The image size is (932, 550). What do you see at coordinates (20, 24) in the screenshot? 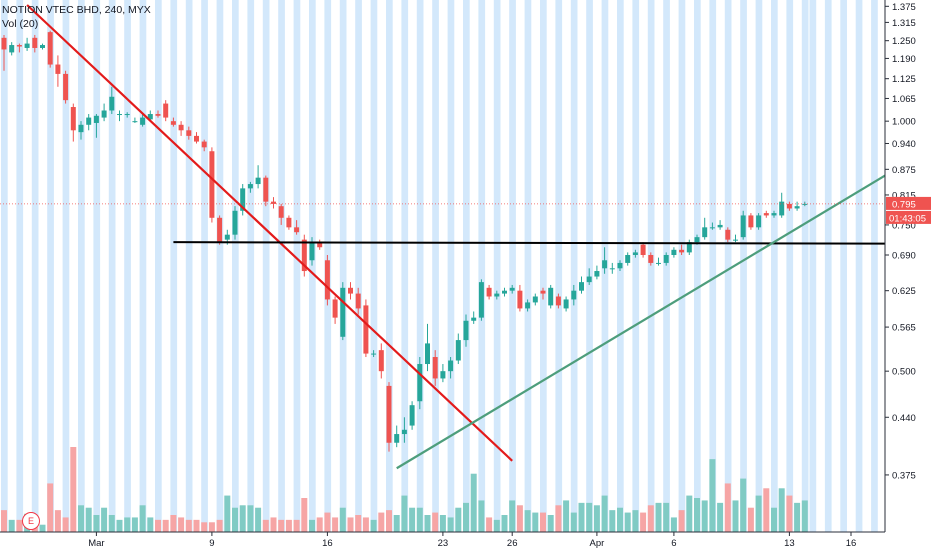
I see `volume-indicator-label: Vol (20)` at bounding box center [20, 24].